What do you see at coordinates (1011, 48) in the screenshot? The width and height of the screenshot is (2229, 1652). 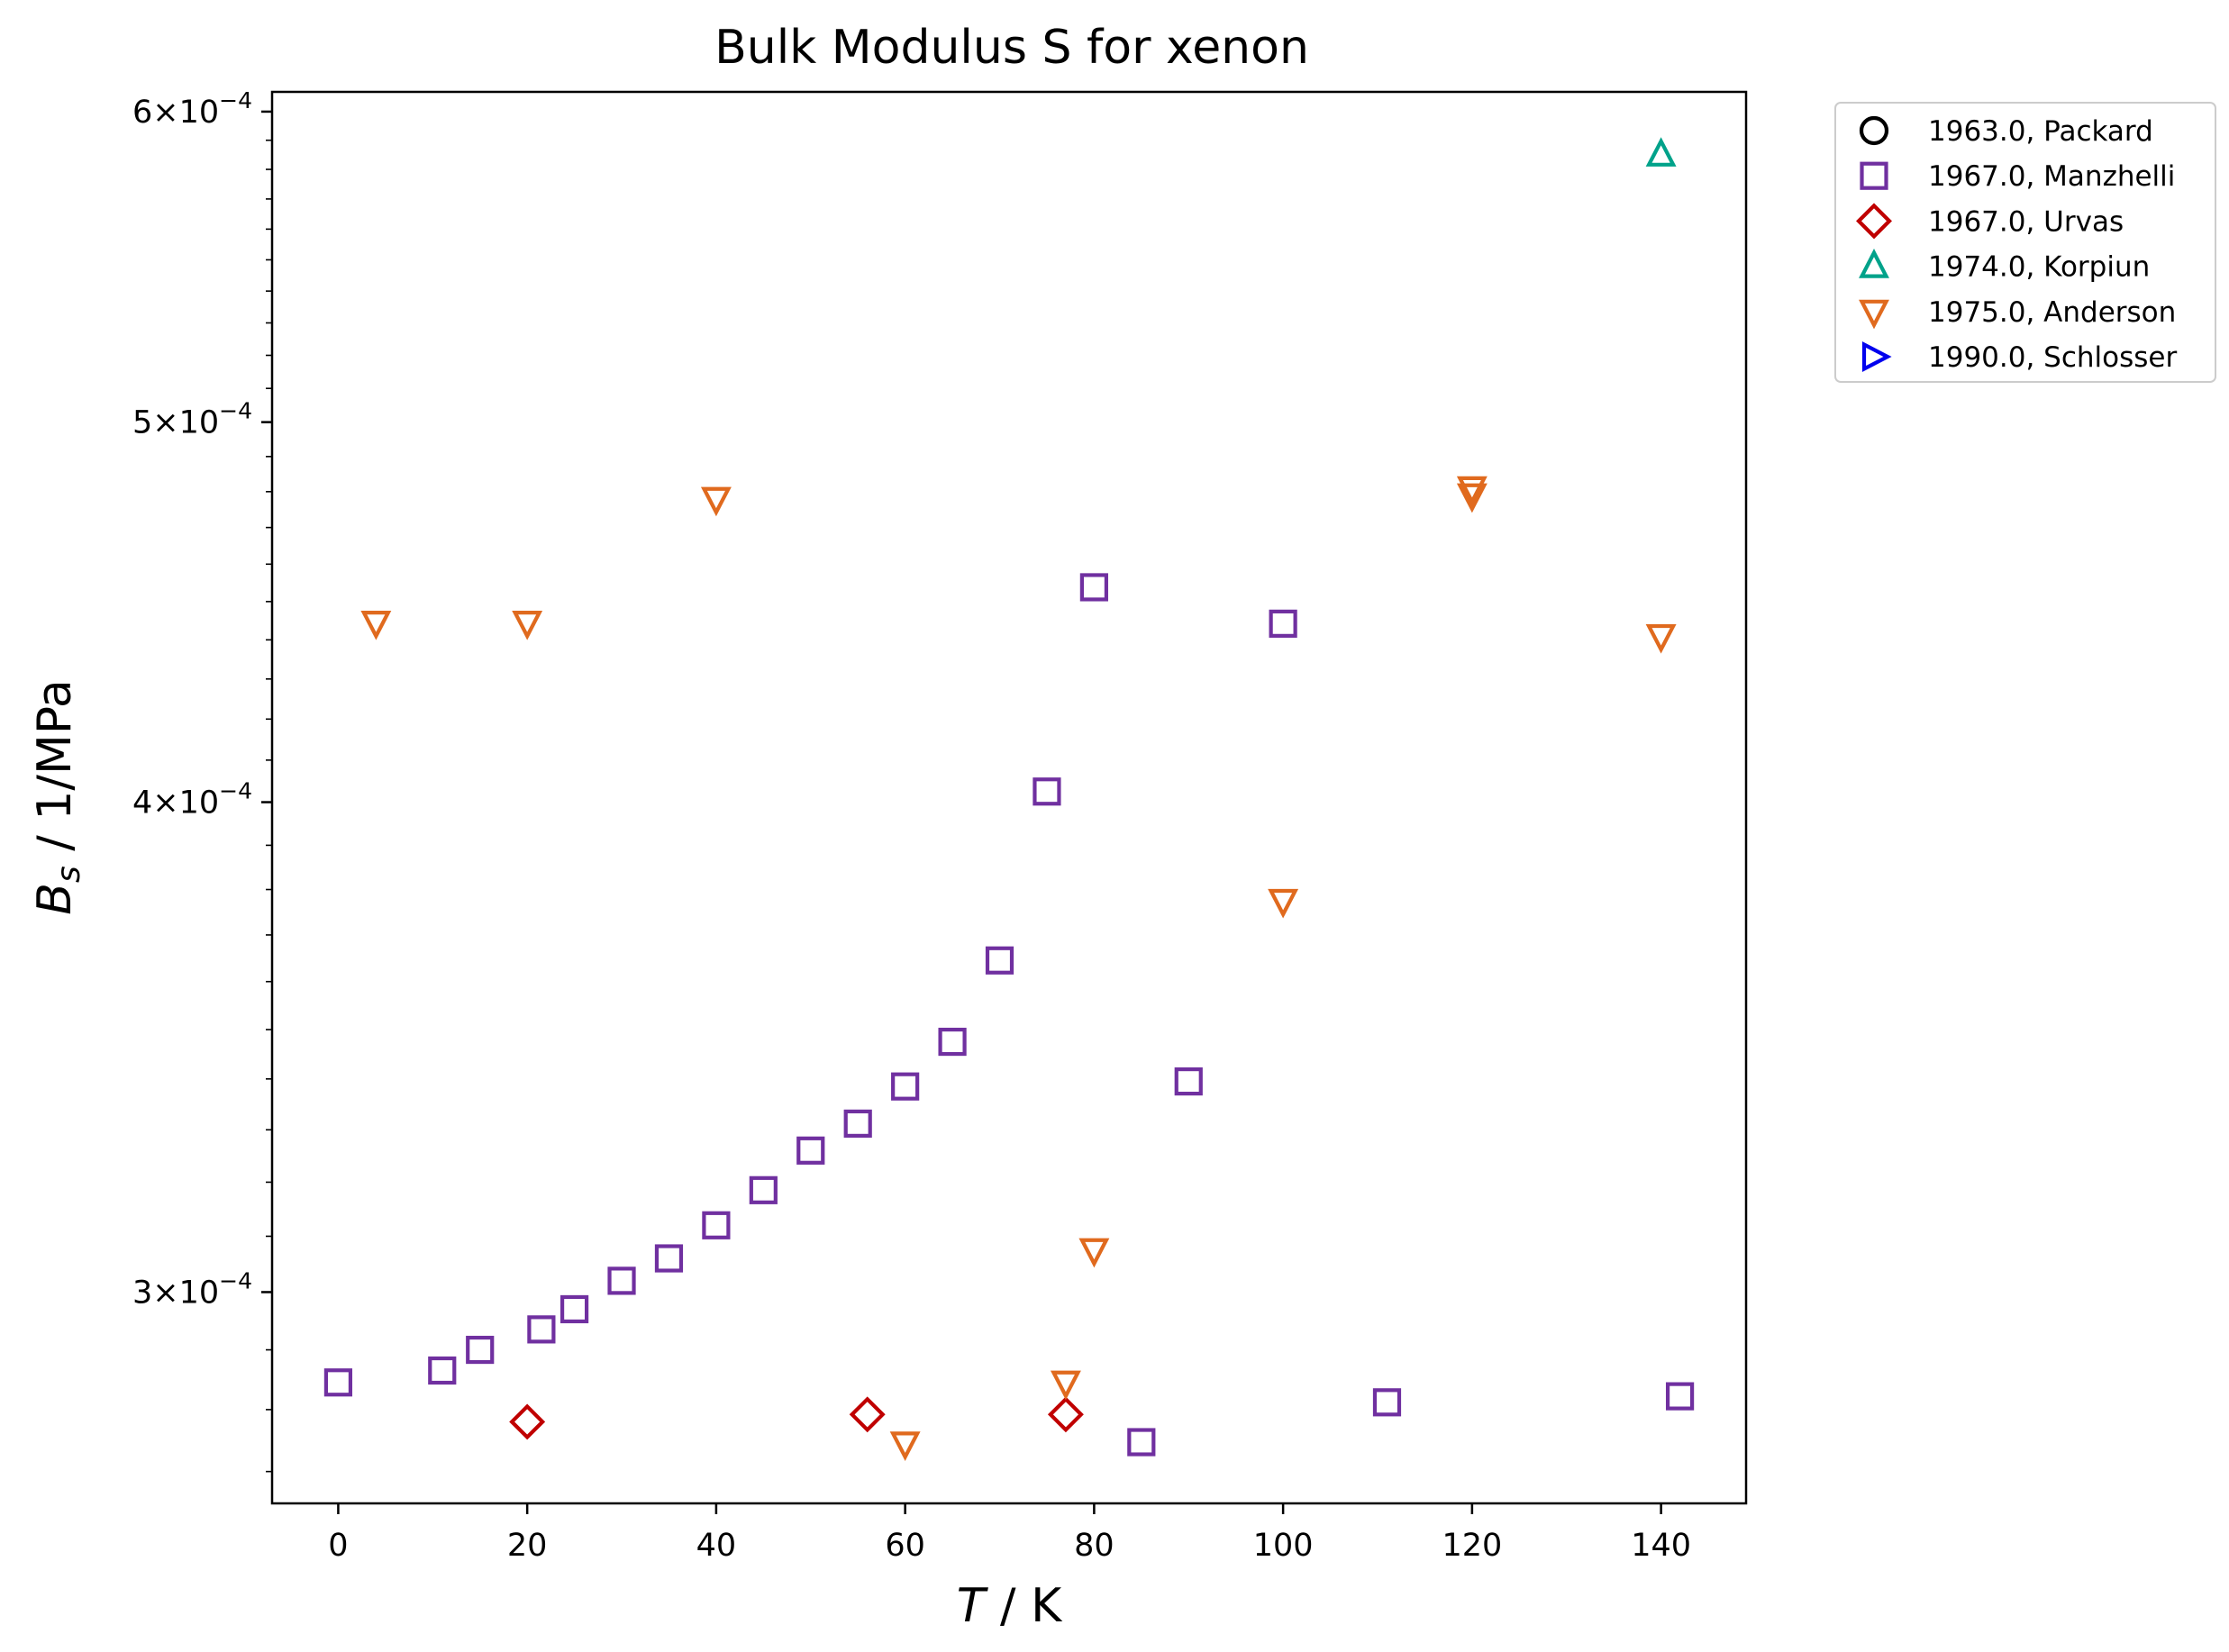 I see `chart-title: Bulk Modulus S for xenon` at bounding box center [1011, 48].